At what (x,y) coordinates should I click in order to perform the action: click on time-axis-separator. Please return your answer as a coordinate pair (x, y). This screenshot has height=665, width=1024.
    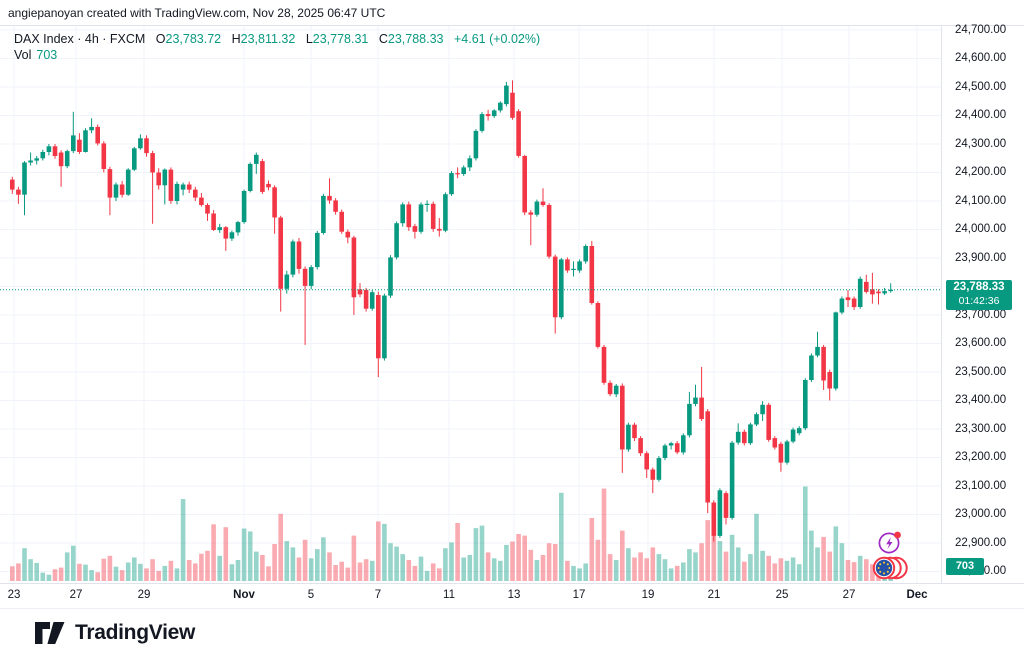
    Looking at the image, I should click on (512, 583).